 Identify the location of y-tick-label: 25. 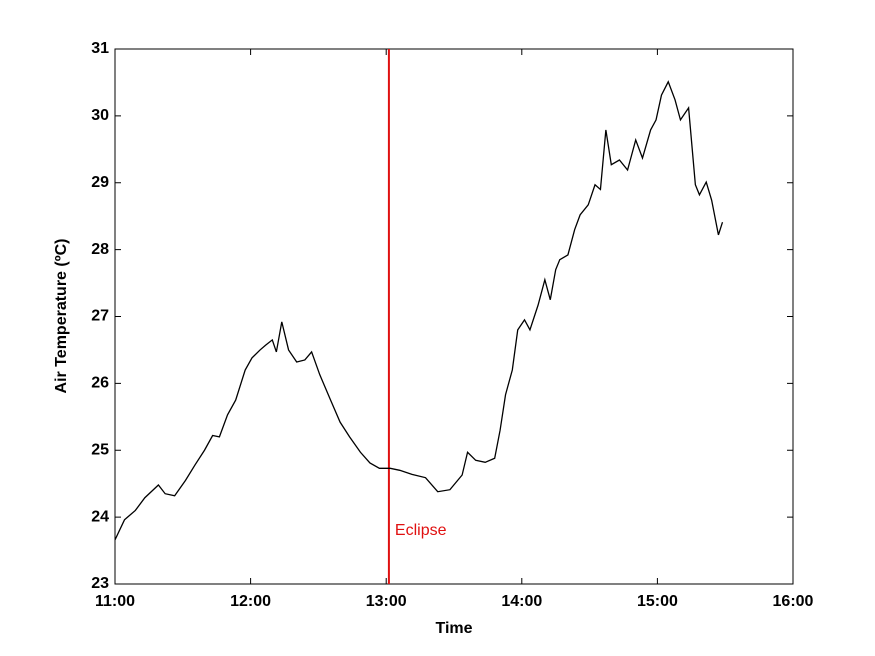
(100, 449).